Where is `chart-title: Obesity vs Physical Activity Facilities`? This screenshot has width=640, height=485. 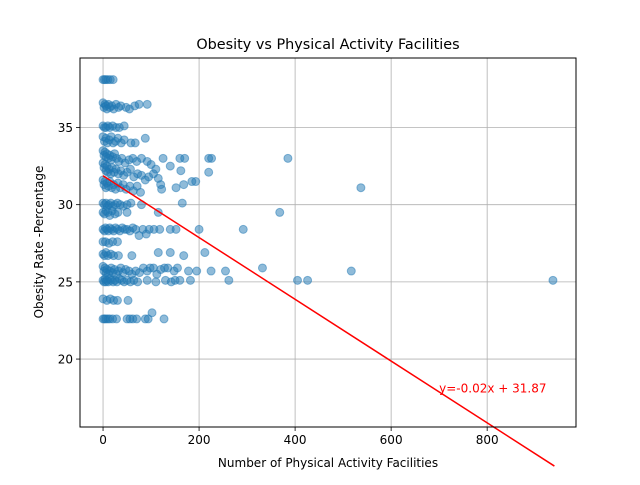 chart-title: Obesity vs Physical Activity Facilities is located at coordinates (327, 45).